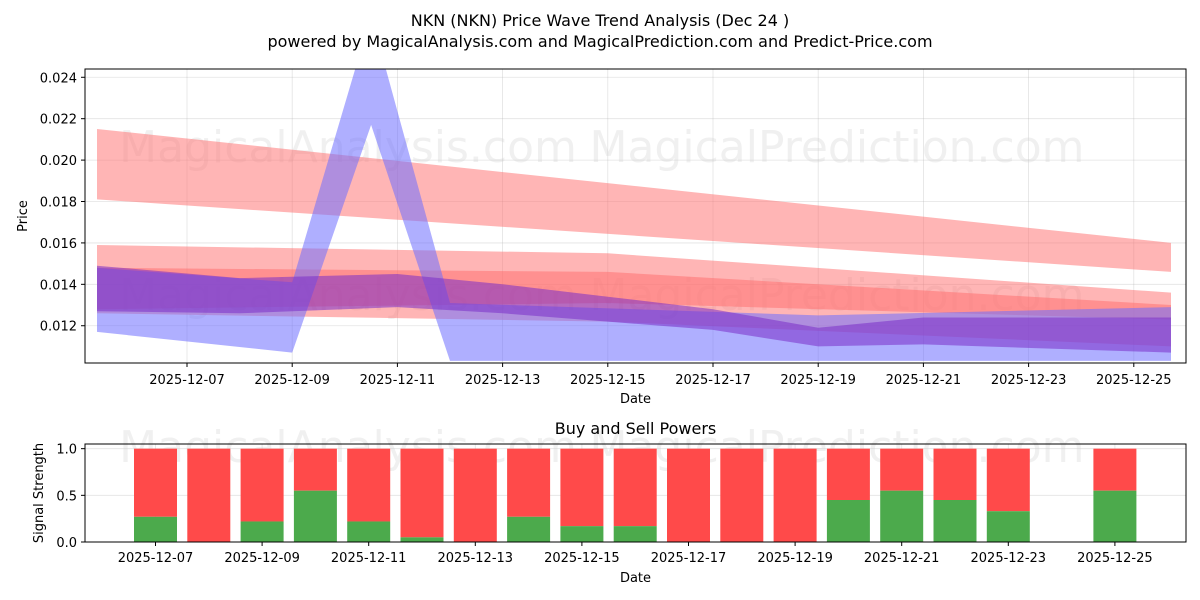  I want to click on y-axis-title: Price, so click(23, 216).